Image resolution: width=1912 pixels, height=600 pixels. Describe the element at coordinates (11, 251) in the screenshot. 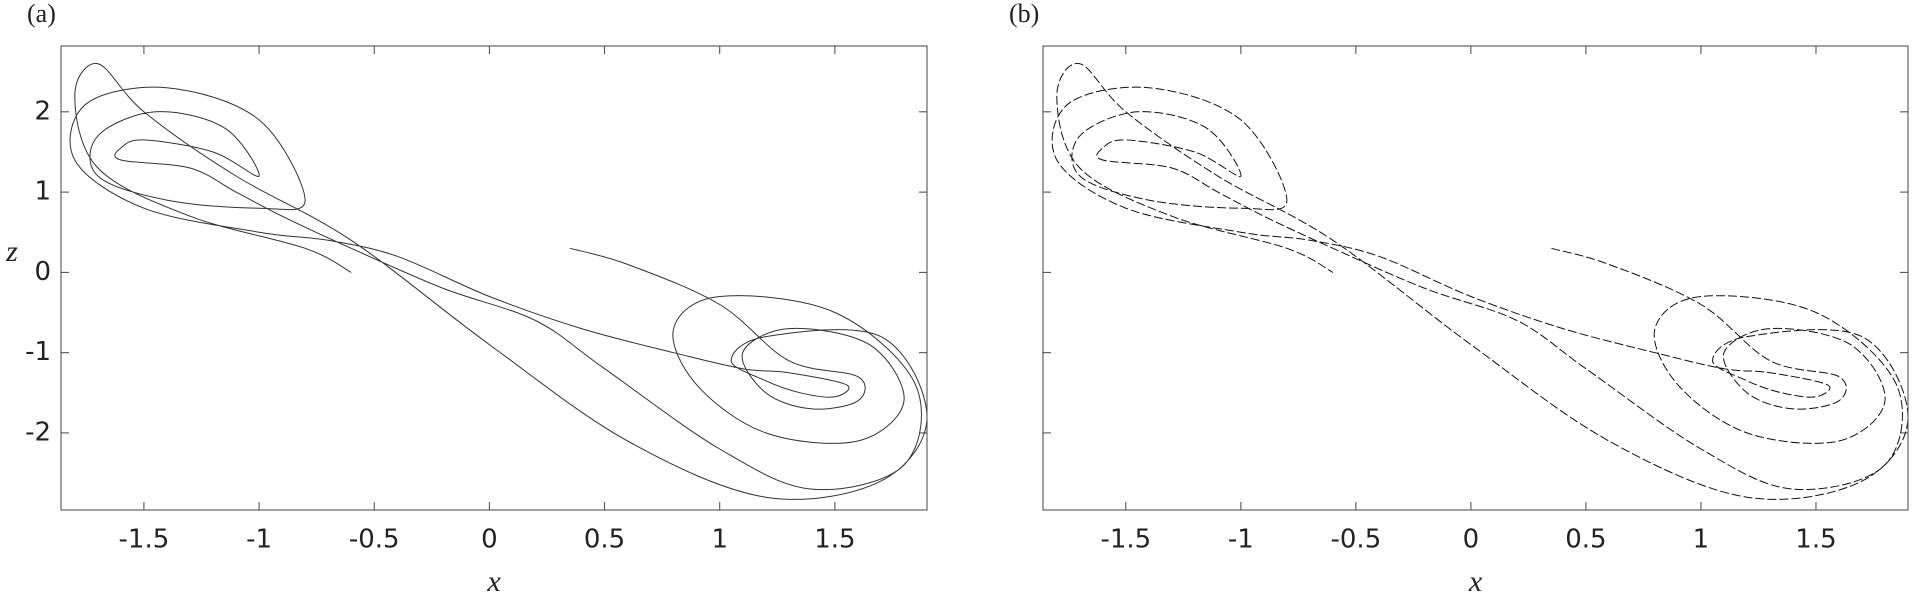

I see `y-axis-label: z` at that location.